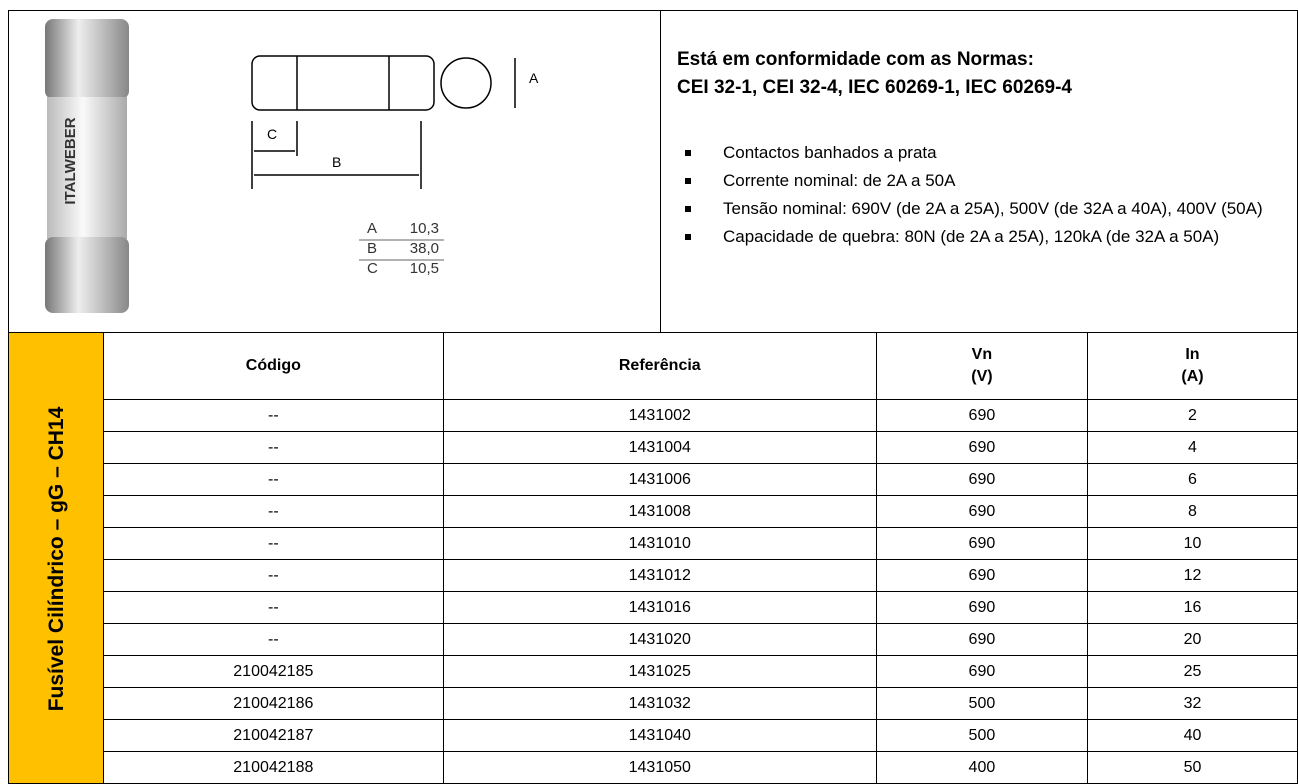 The image size is (1298, 784). I want to click on side-label: Fusível Cilíndrico – gG – CH14, so click(56, 559).